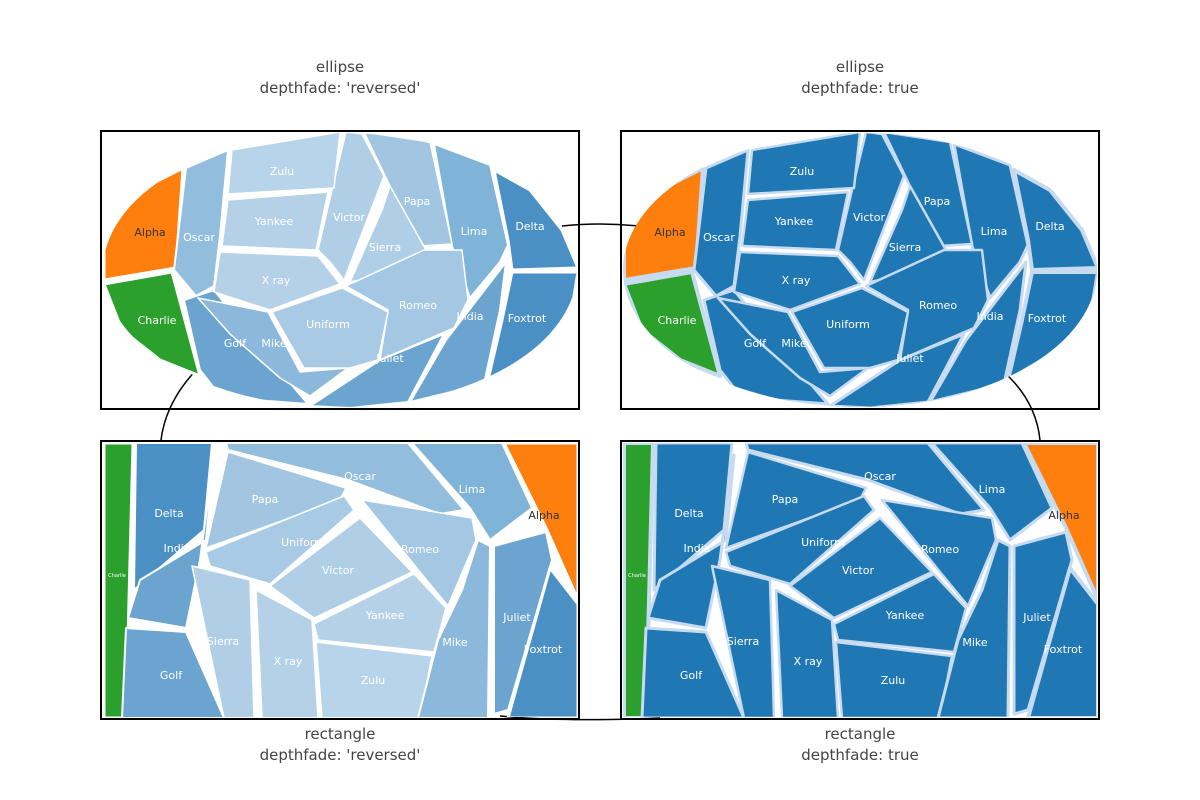 This screenshot has width=1200, height=800. What do you see at coordinates (860, 755) in the screenshot?
I see `chart-title-3-line-1: depthfade: true` at bounding box center [860, 755].